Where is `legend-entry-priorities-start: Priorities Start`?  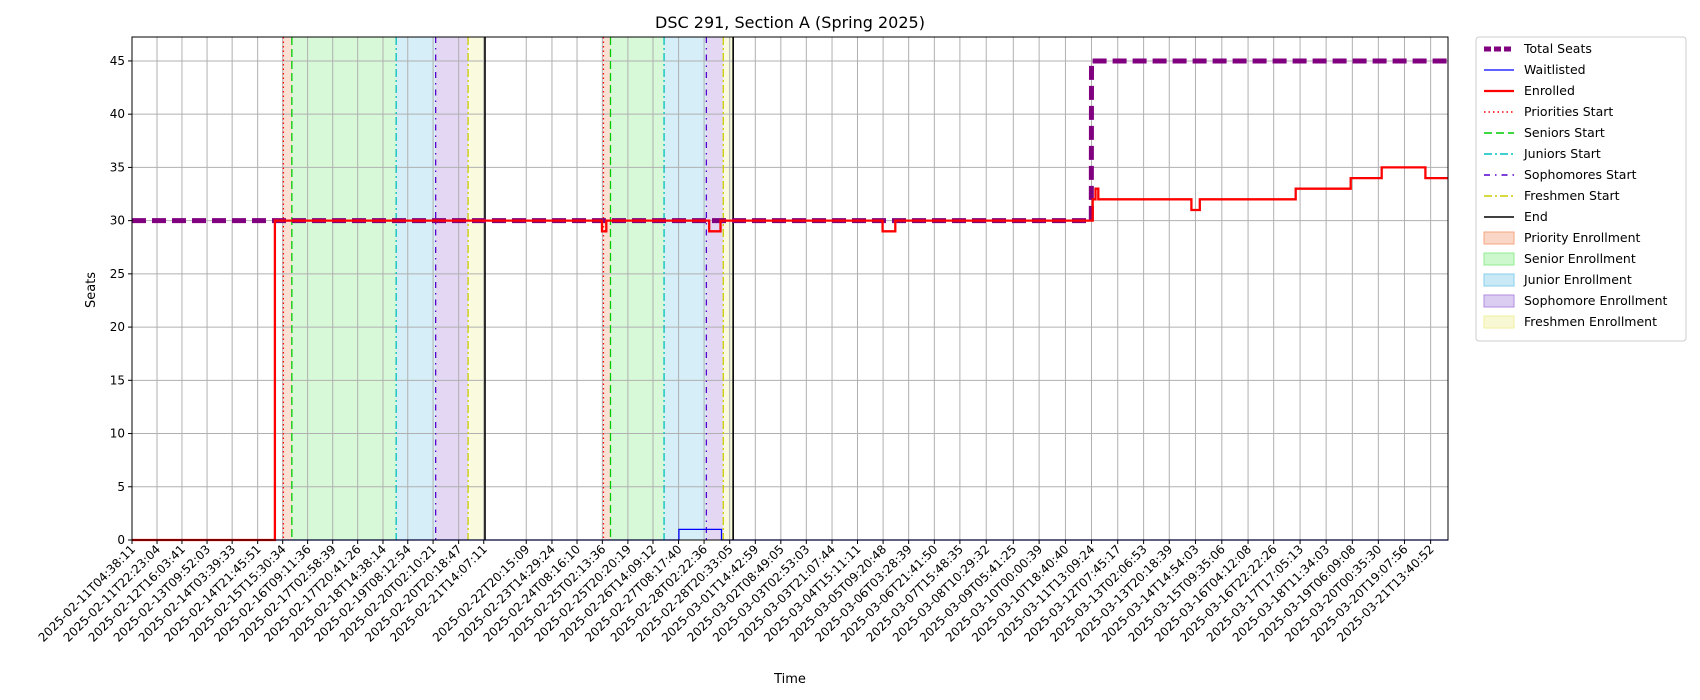
legend-entry-priorities-start: Priorities Start is located at coordinates (1548, 111).